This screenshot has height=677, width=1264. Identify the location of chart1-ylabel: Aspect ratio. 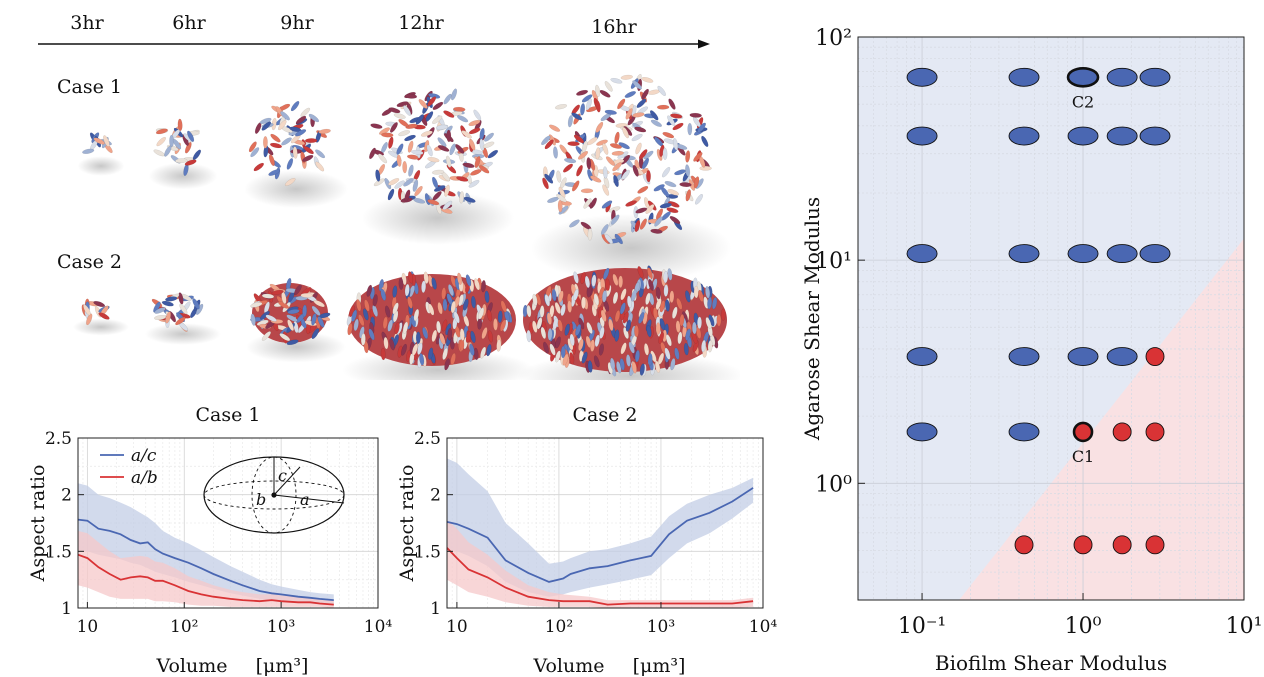
(38, 524).